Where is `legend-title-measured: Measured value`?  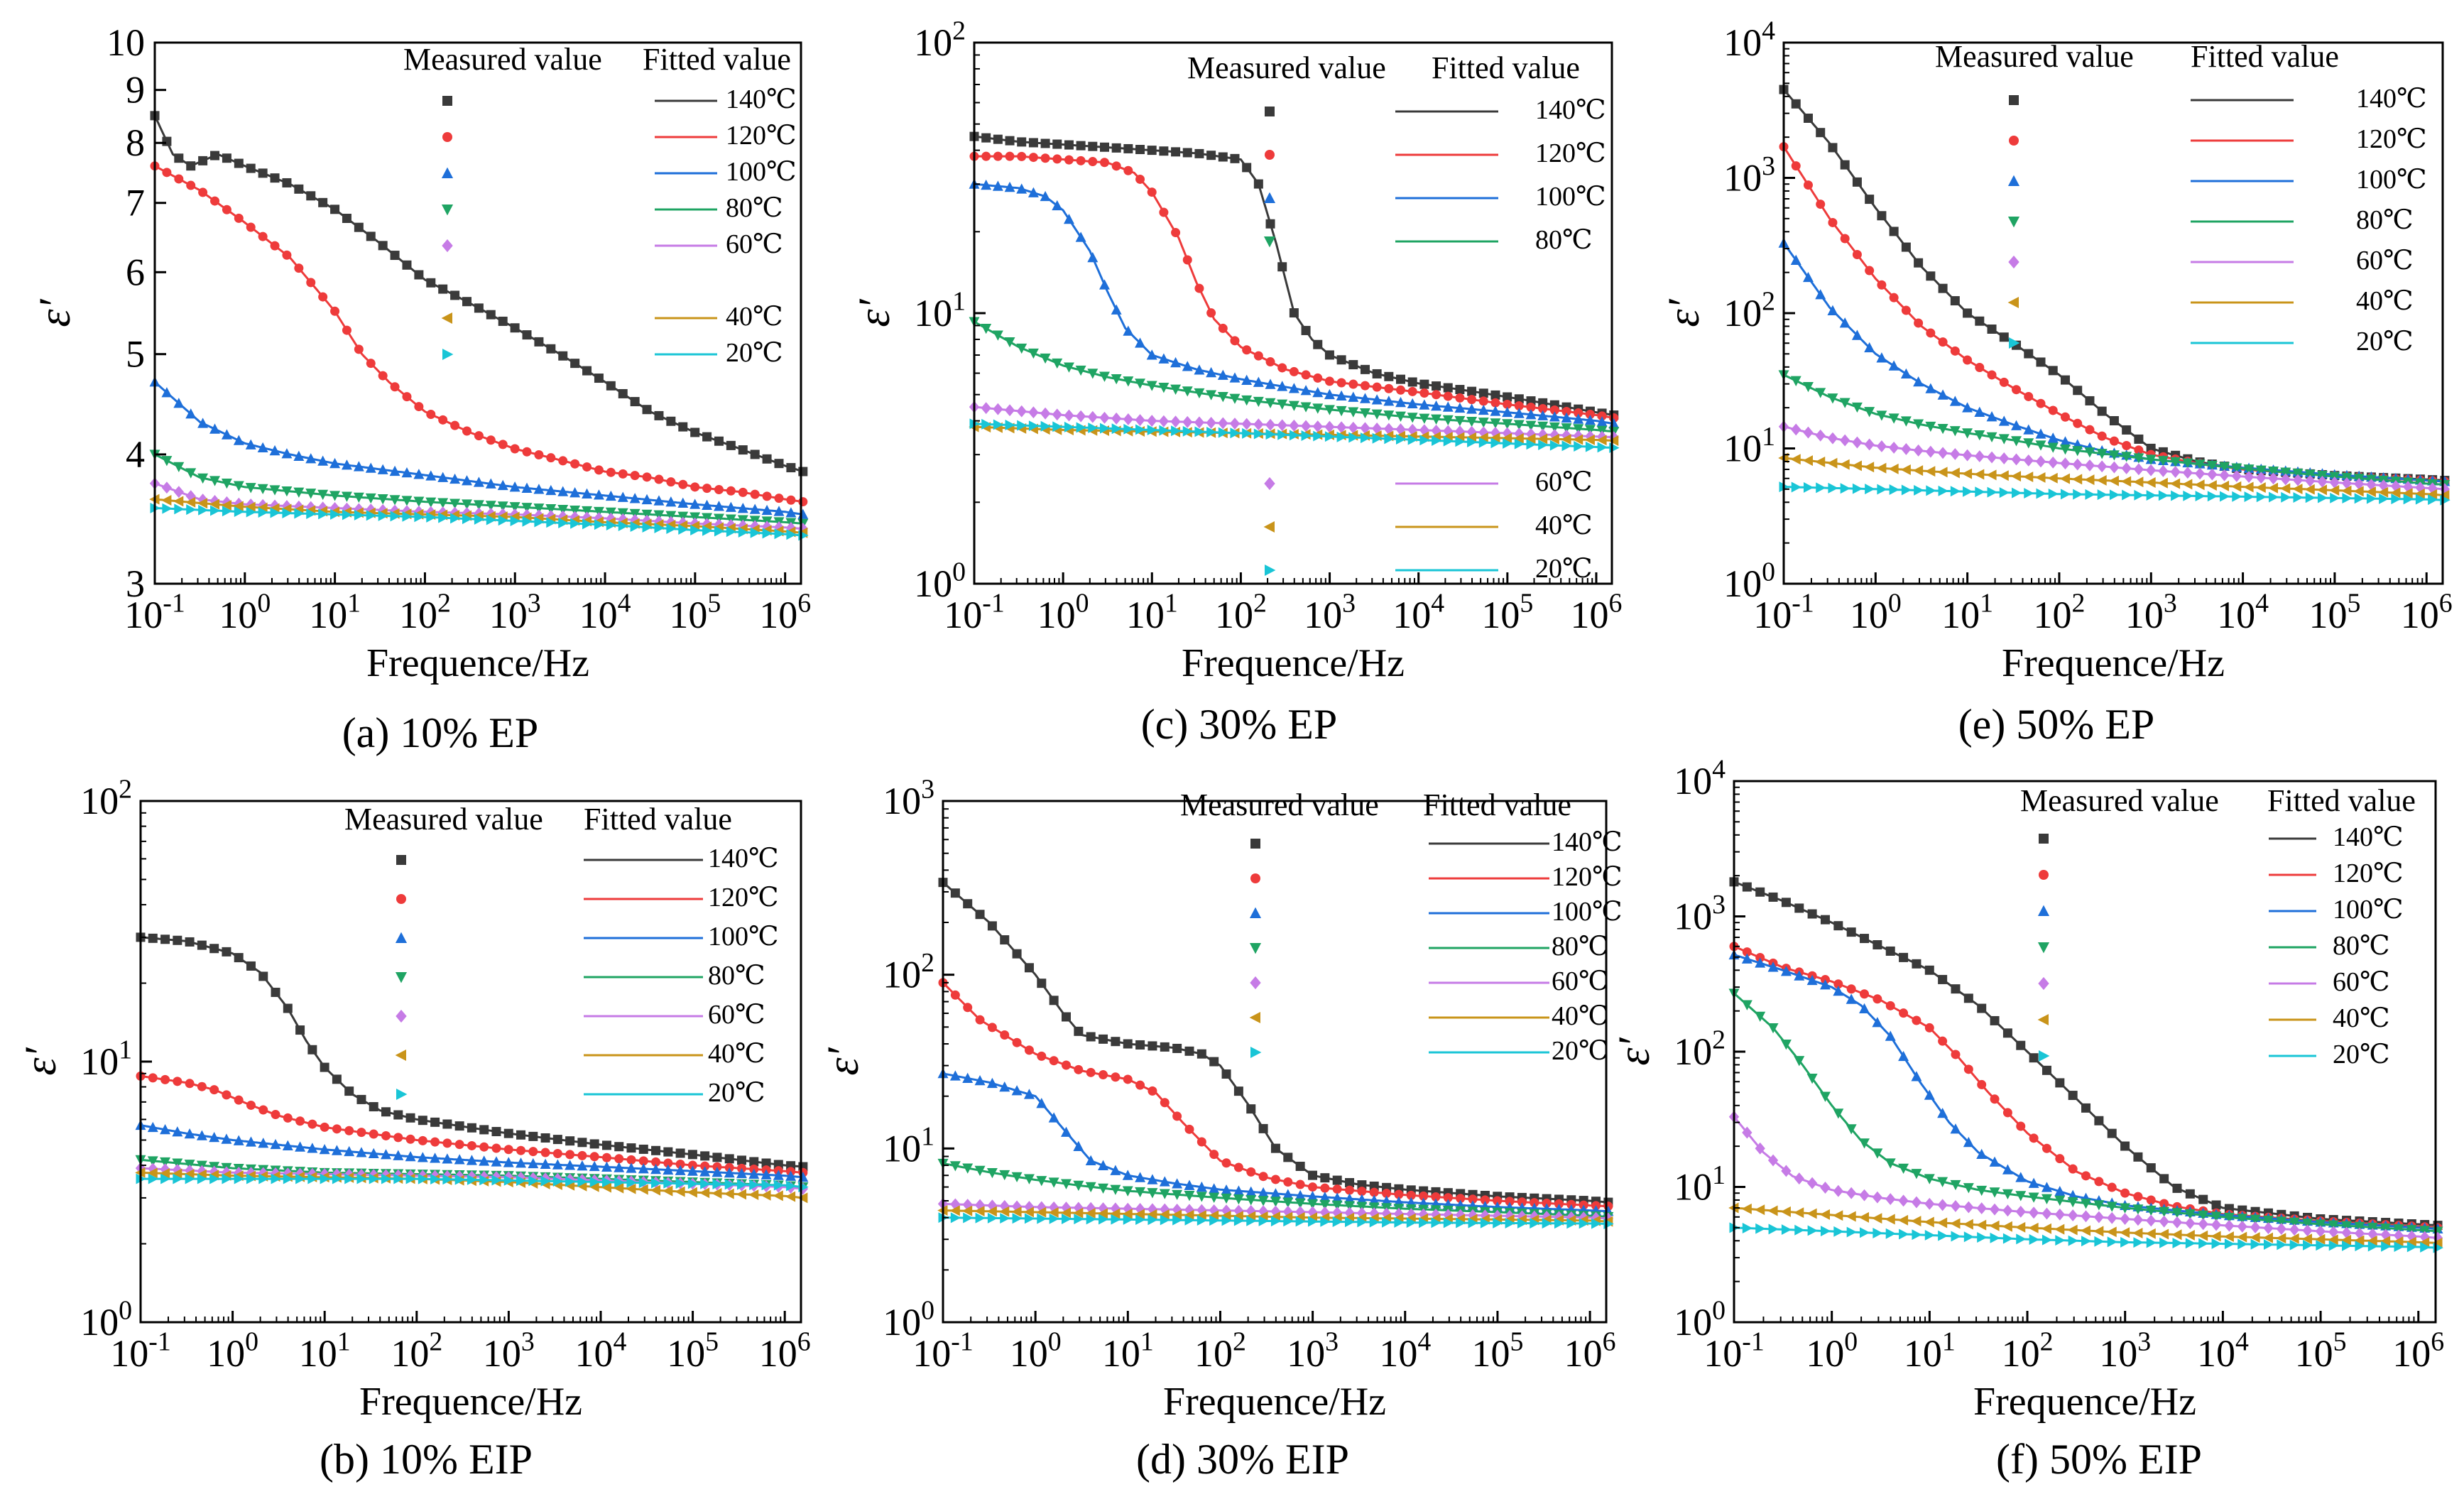 legend-title-measured: Measured value is located at coordinates (1279, 805).